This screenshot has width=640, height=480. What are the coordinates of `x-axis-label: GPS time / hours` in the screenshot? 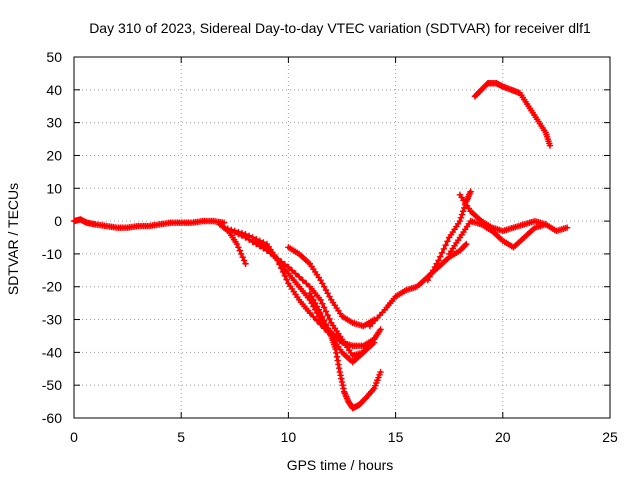 It's located at (340, 465).